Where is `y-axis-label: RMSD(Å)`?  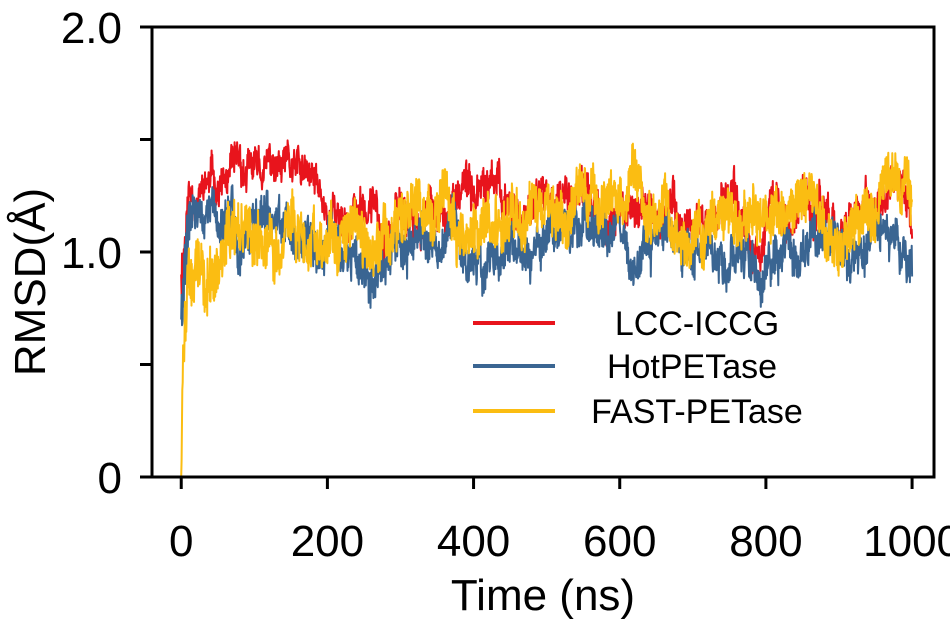 y-axis-label: RMSD(Å) is located at coordinates (30, 282).